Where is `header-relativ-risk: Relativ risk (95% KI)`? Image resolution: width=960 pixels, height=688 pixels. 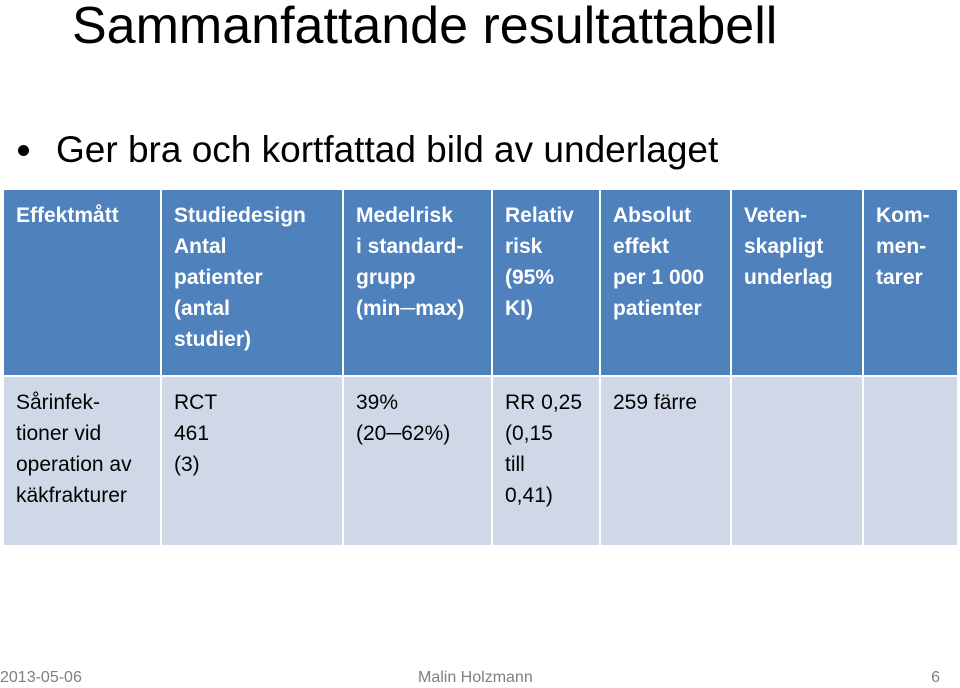 header-relativ-risk: Relativ risk (95% KI) is located at coordinates (546, 282).